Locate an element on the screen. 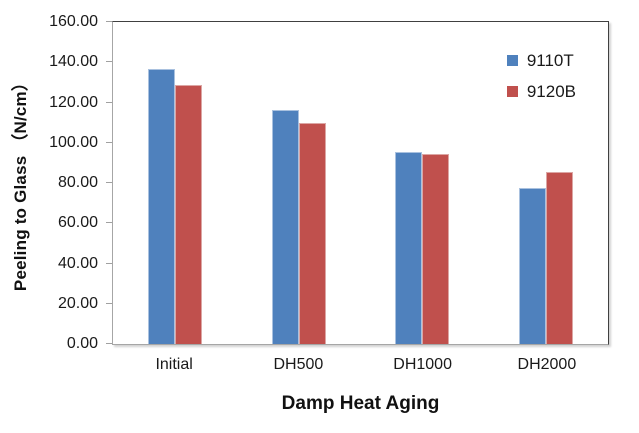 This screenshot has height=433, width=639. x-tick-label: Initial is located at coordinates (174, 364).